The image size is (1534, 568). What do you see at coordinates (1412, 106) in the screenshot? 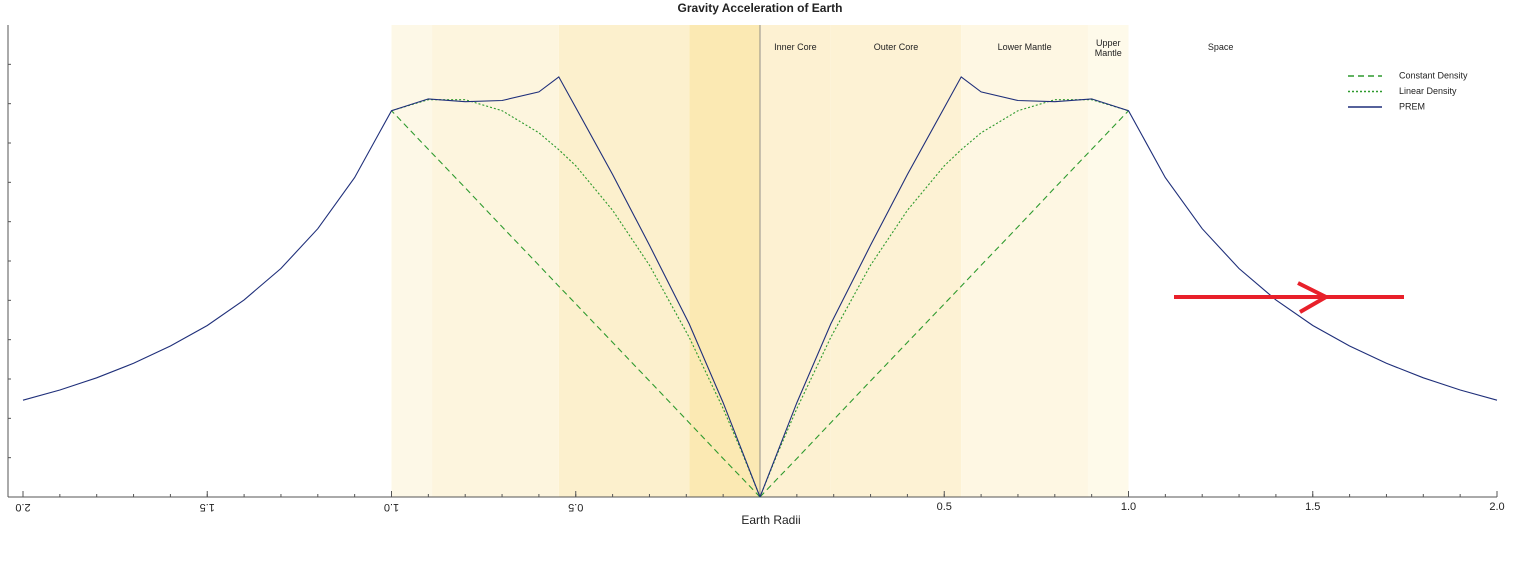
I see `legend-label: PREM` at bounding box center [1412, 106].